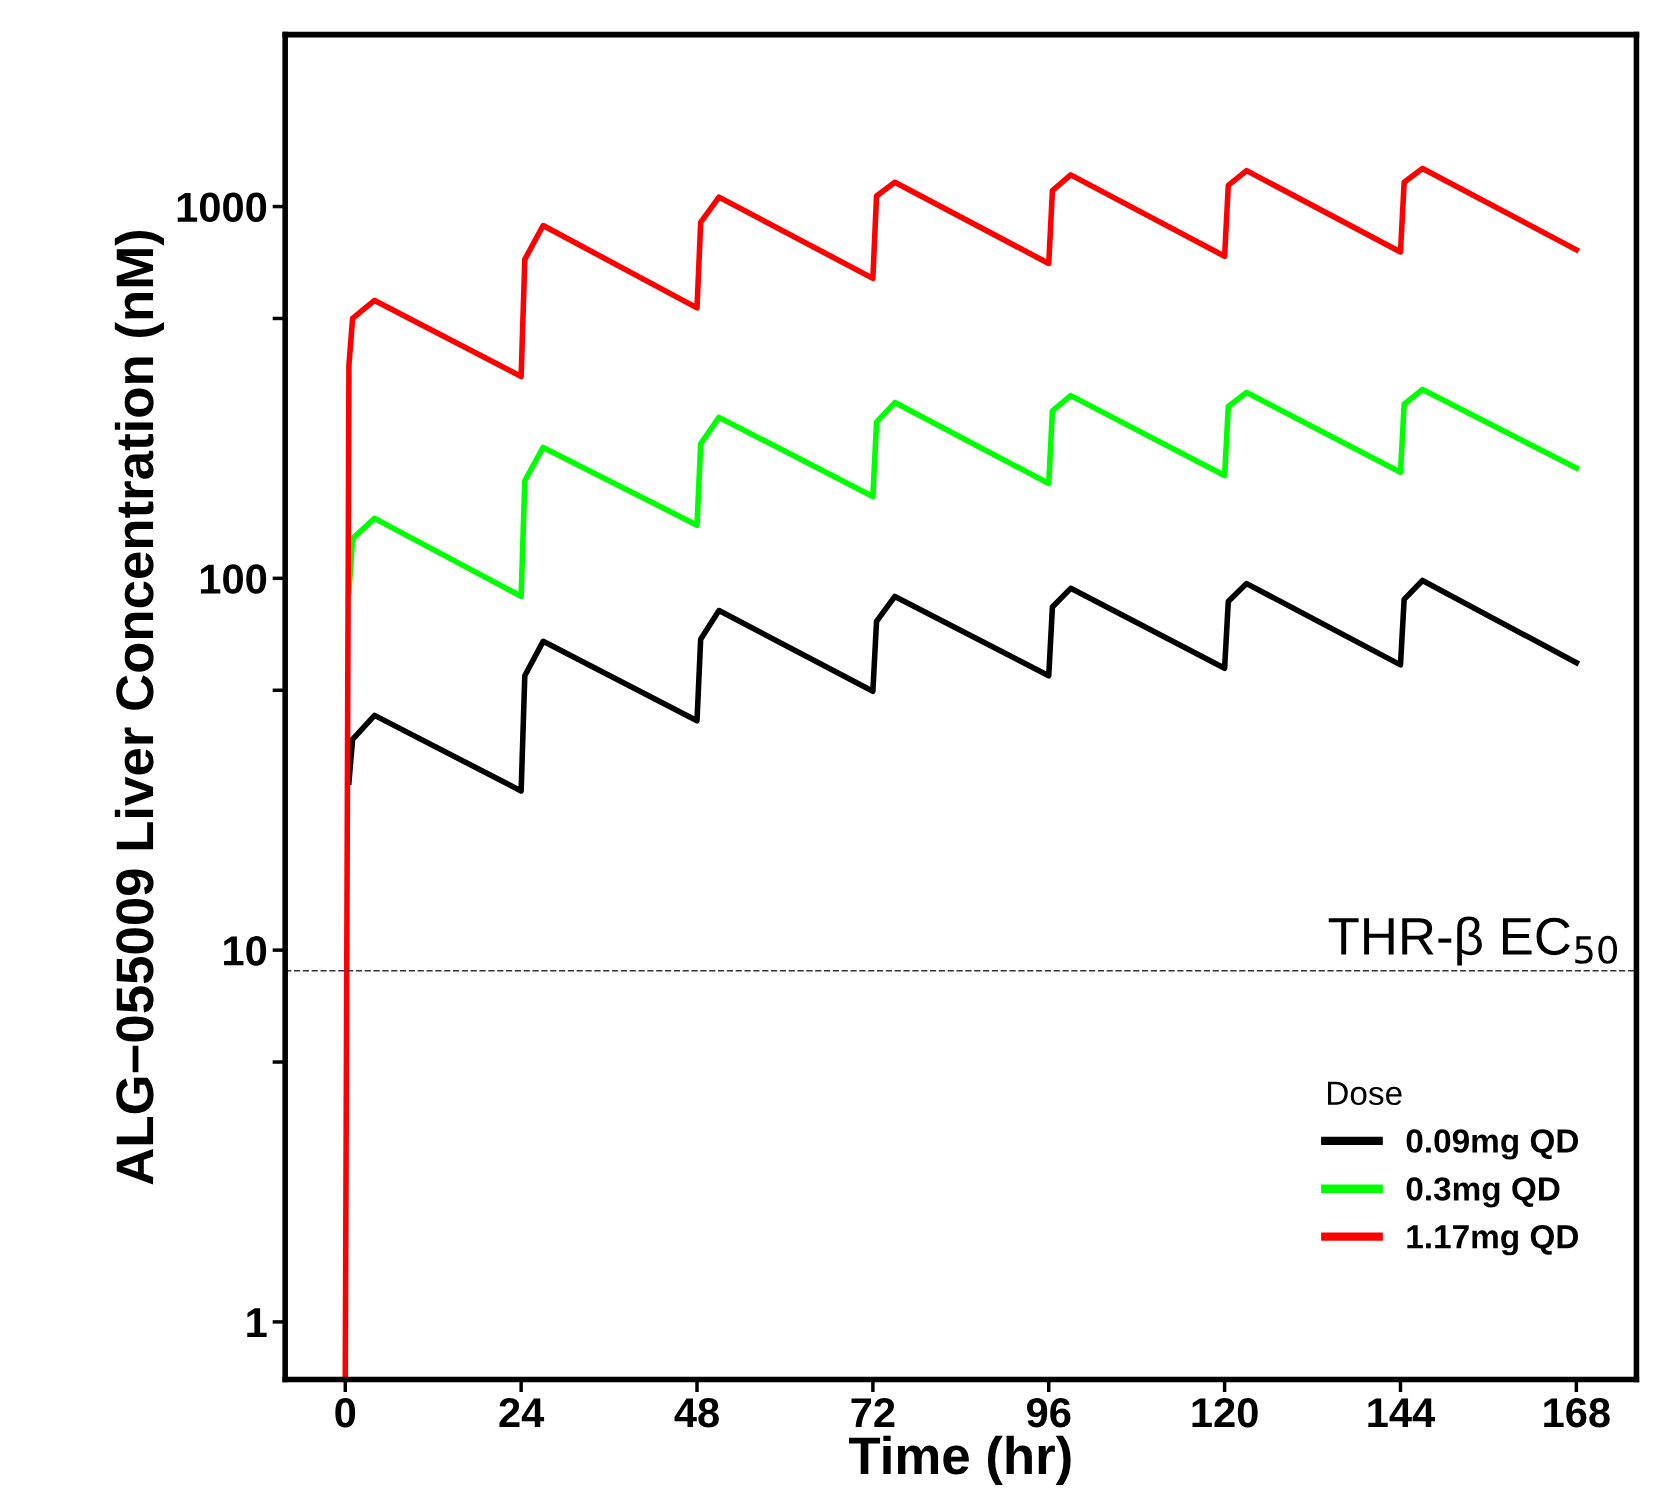 This screenshot has height=1506, width=1658. Describe the element at coordinates (1402, 1413) in the screenshot. I see `x-tick-label: 144` at that location.